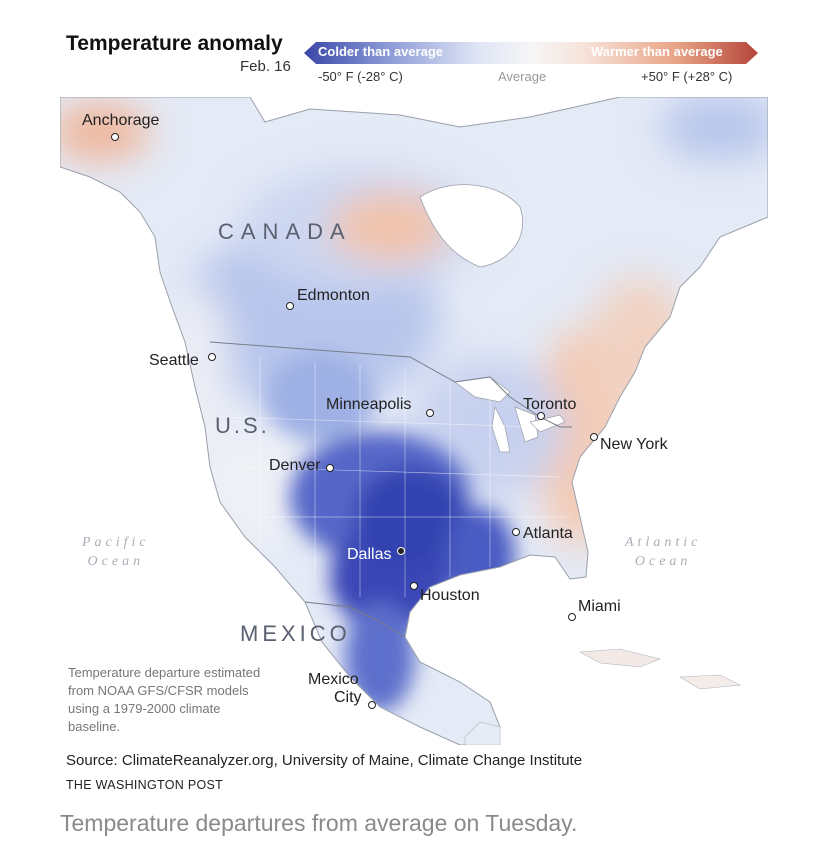 The image size is (828, 853). I want to click on city-label-minneapolis: Minneapolis, so click(369, 404).